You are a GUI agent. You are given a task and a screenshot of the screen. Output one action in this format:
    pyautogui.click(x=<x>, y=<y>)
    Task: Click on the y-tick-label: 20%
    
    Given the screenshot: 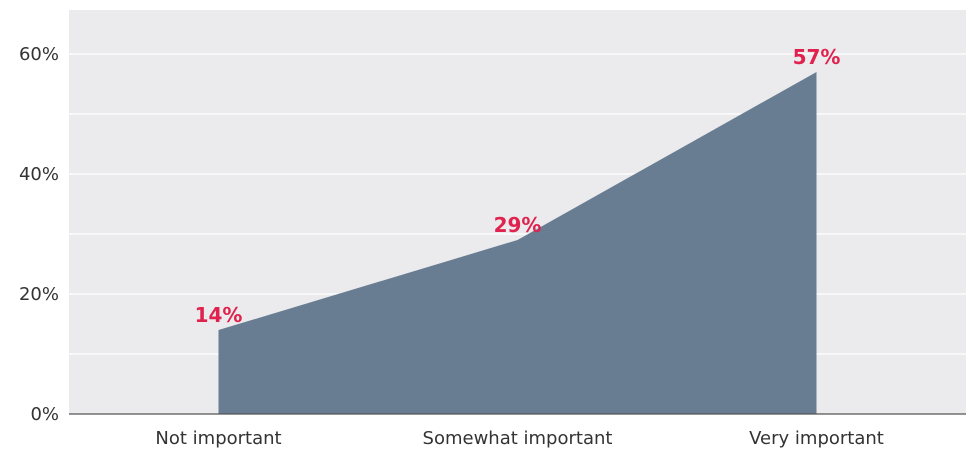 What is the action you would take?
    pyautogui.click(x=39, y=294)
    